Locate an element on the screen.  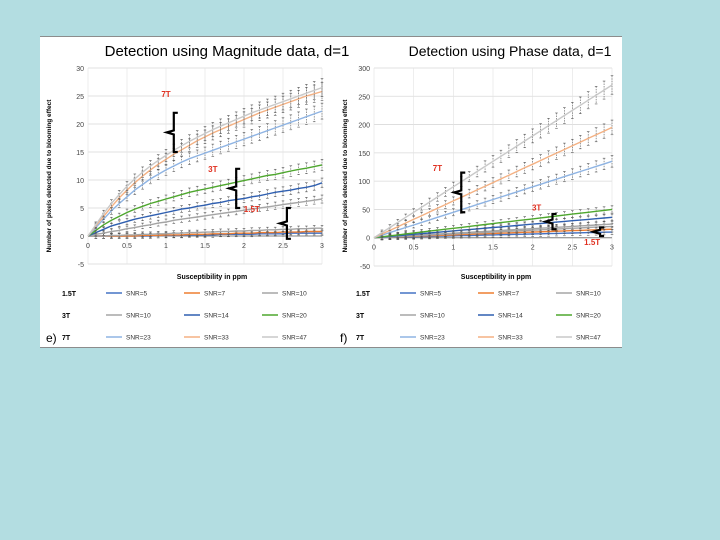
chart-title: Detection using Magnitude data, d=1 is located at coordinates (227, 51).